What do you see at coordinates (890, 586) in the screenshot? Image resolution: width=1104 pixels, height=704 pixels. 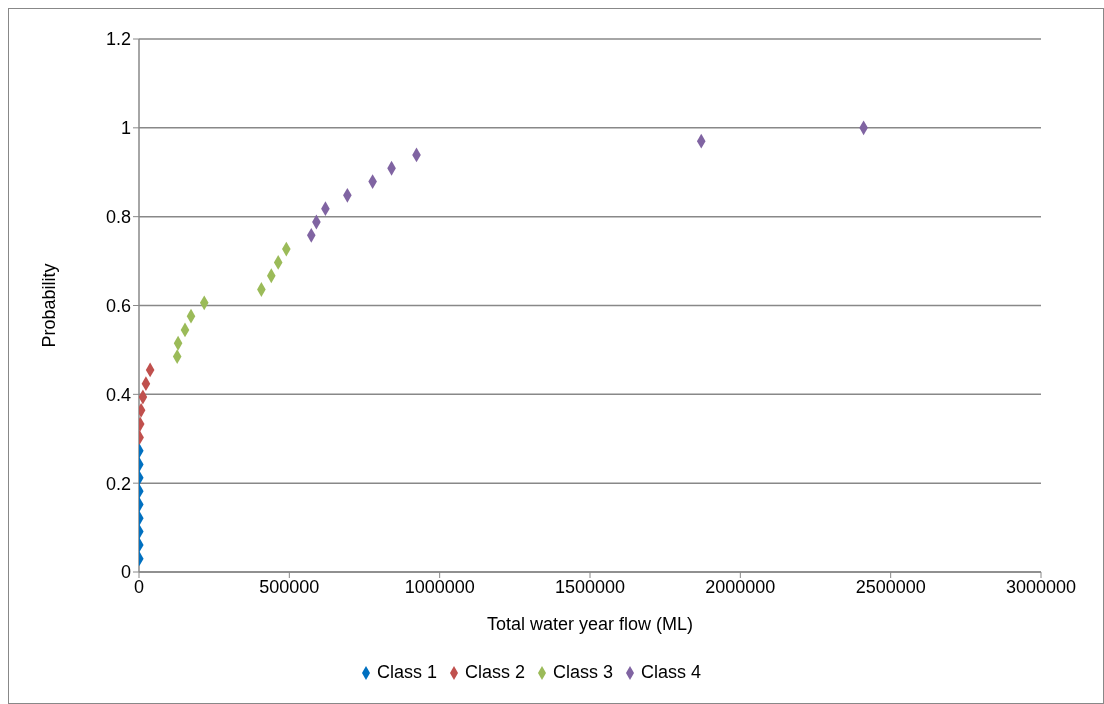 I see `x-tick-label: 2500000` at bounding box center [890, 586].